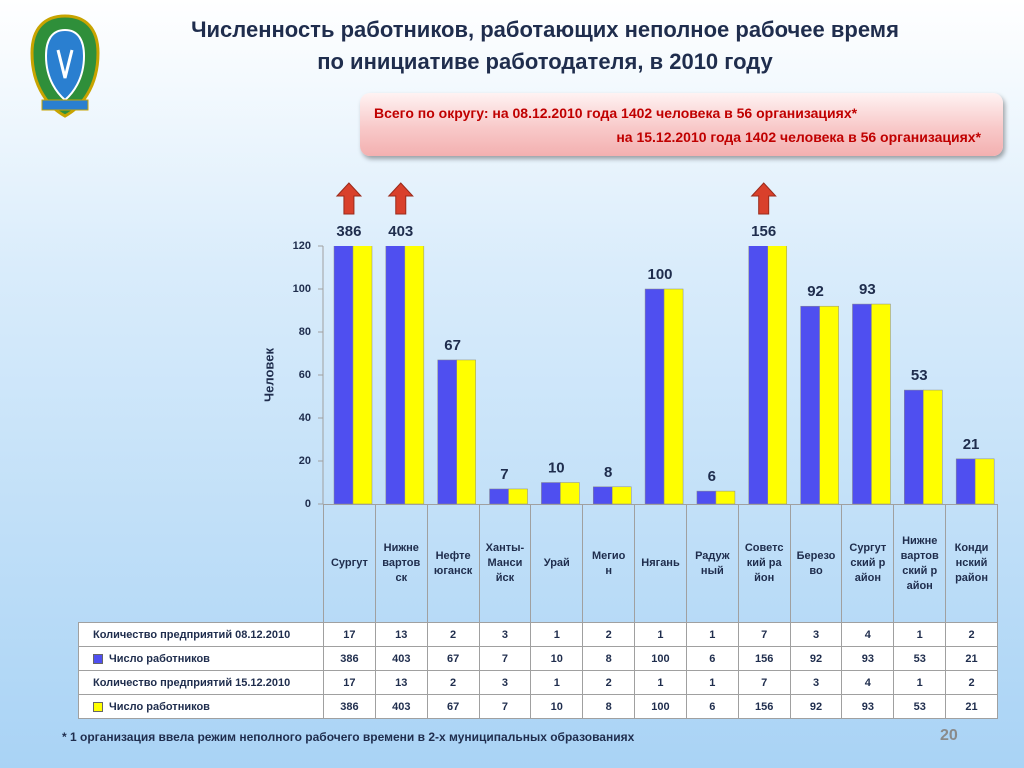  Describe the element at coordinates (815, 291) in the screenshot. I see `data-label: 92` at that location.